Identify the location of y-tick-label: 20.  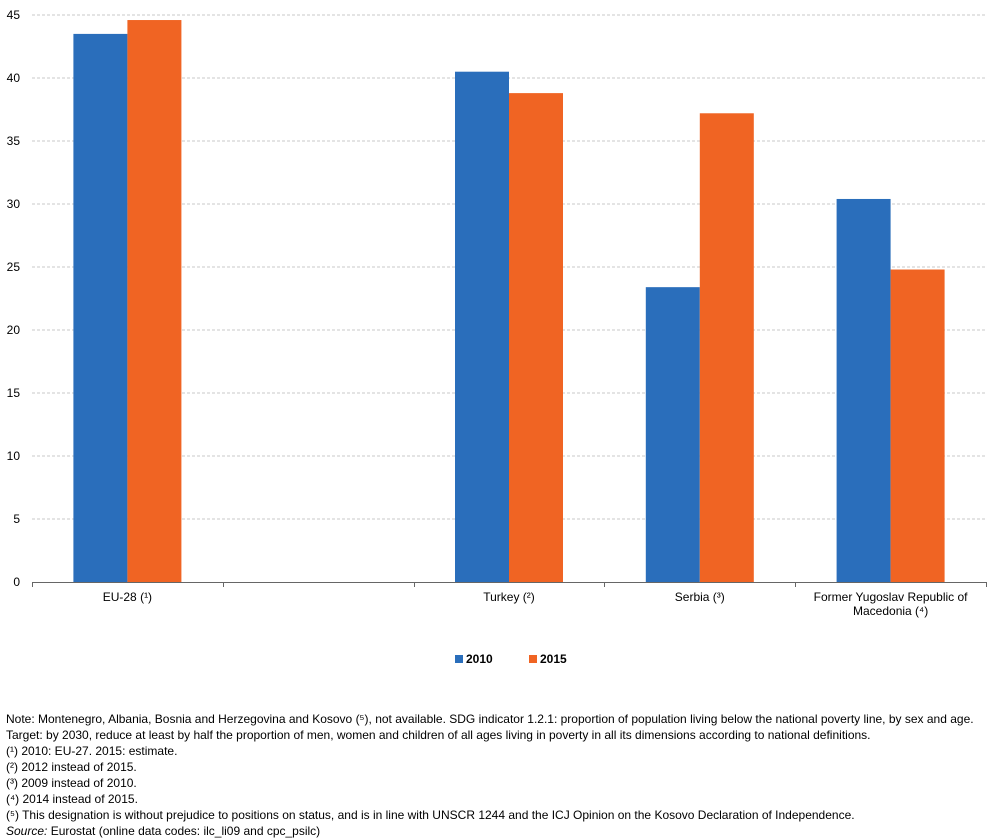
(14, 330).